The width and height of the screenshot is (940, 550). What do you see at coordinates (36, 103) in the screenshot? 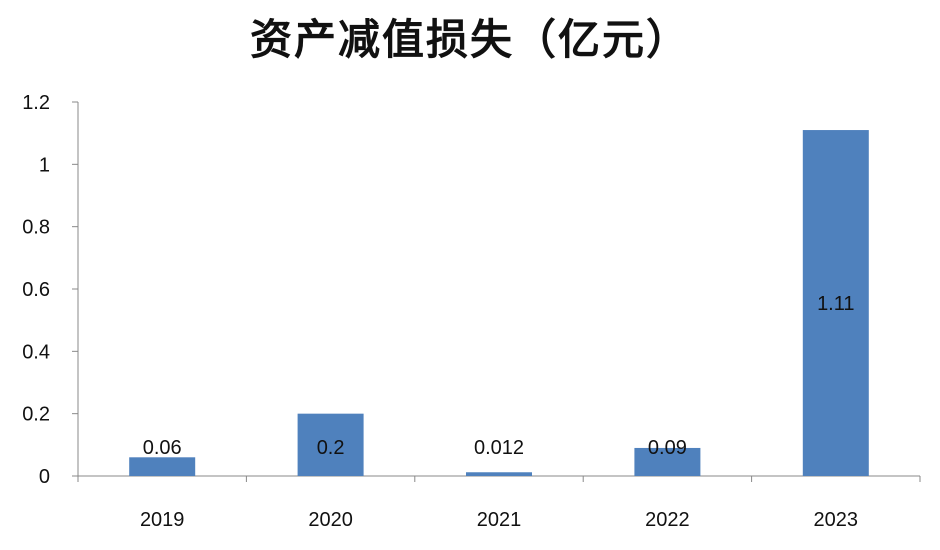
I see `y-tick-label: 1.2` at bounding box center [36, 103].